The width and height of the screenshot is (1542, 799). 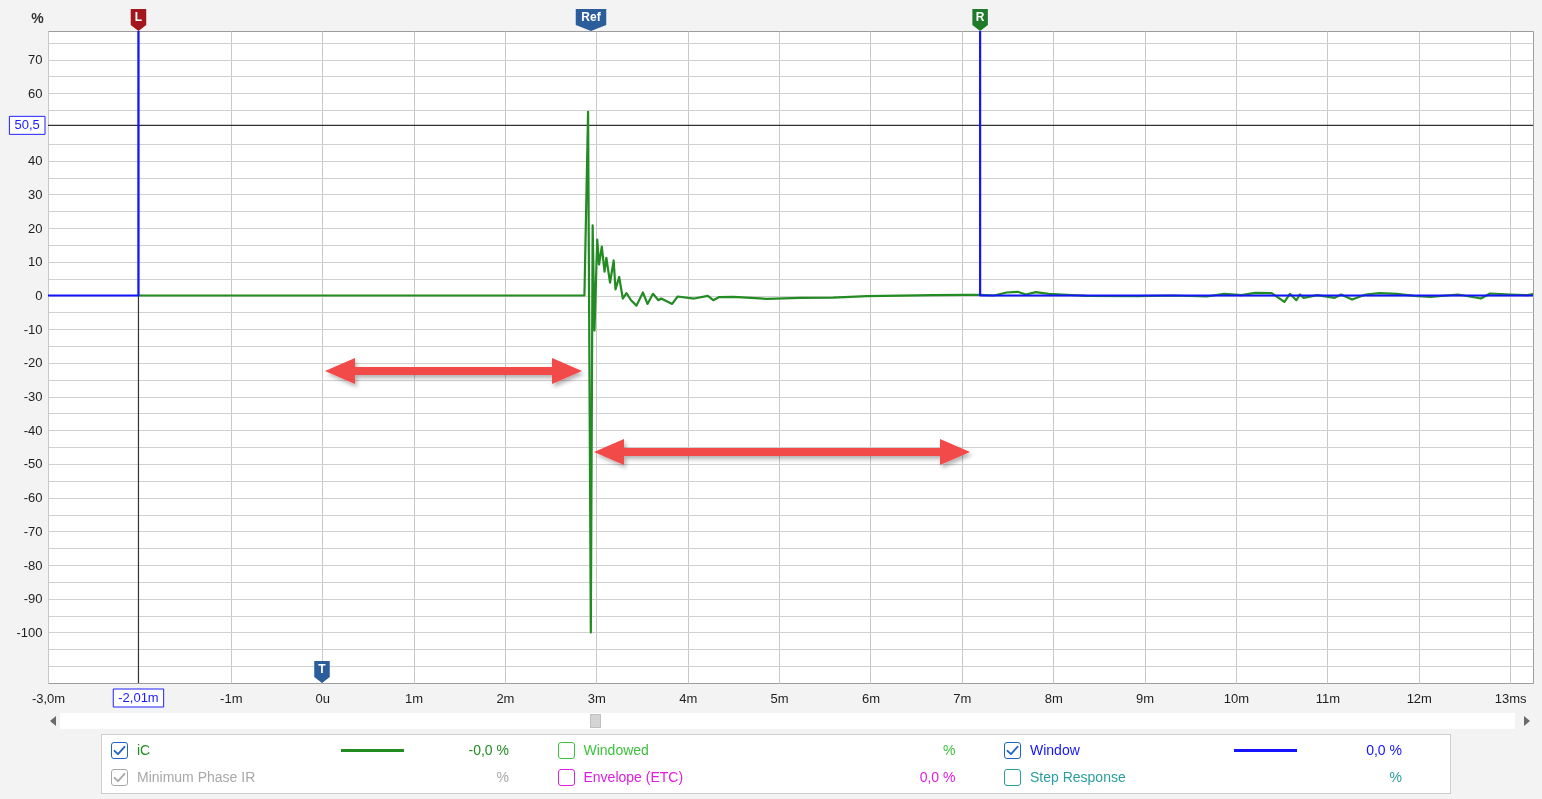 What do you see at coordinates (138, 17) in the screenshot?
I see `annotation: L` at bounding box center [138, 17].